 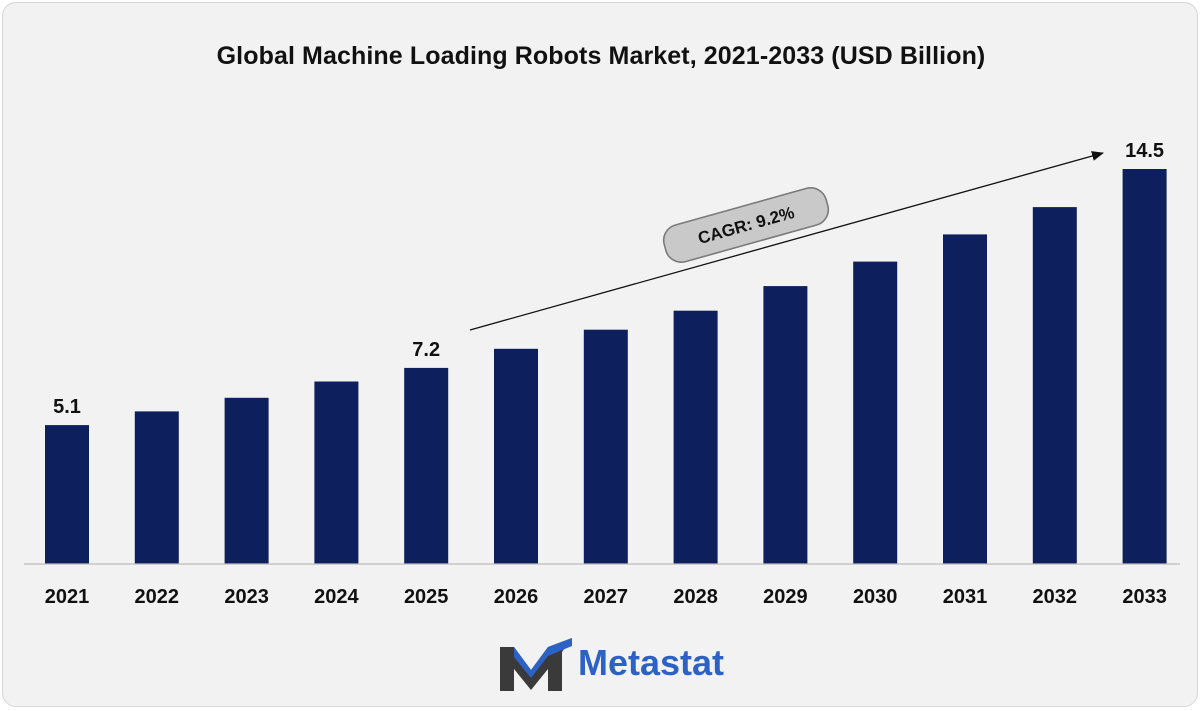 I want to click on x-tick-2032: 2032, so click(x=1055, y=597).